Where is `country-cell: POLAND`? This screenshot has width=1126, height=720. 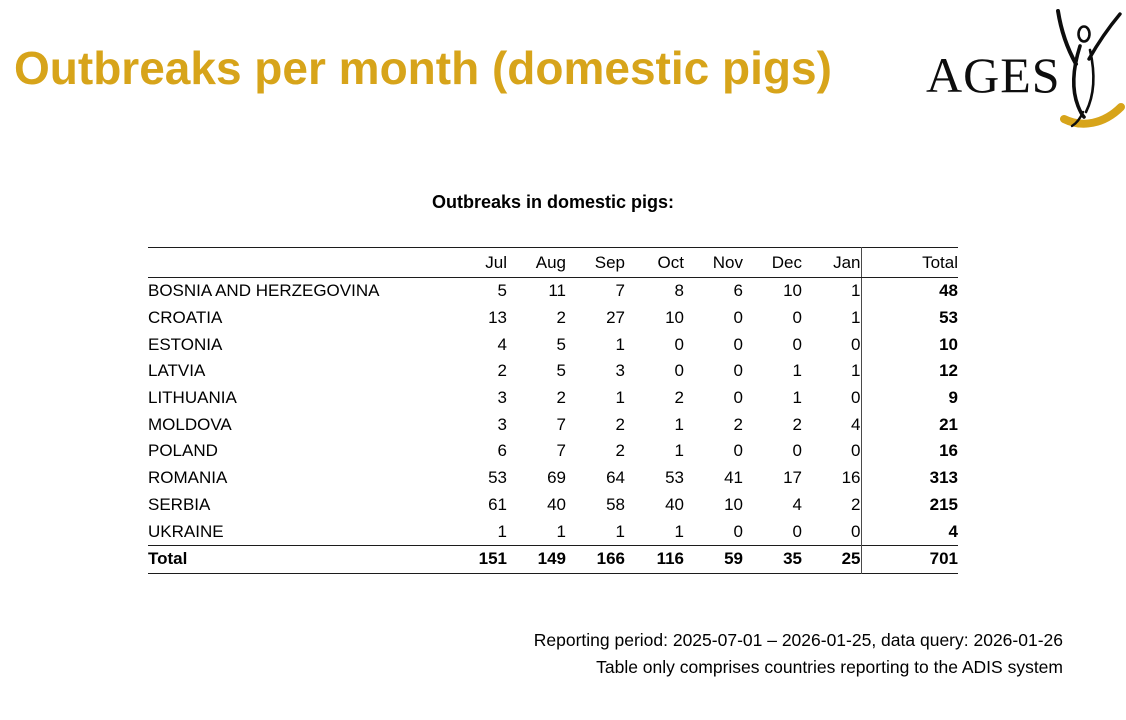
country-cell: POLAND is located at coordinates (183, 451).